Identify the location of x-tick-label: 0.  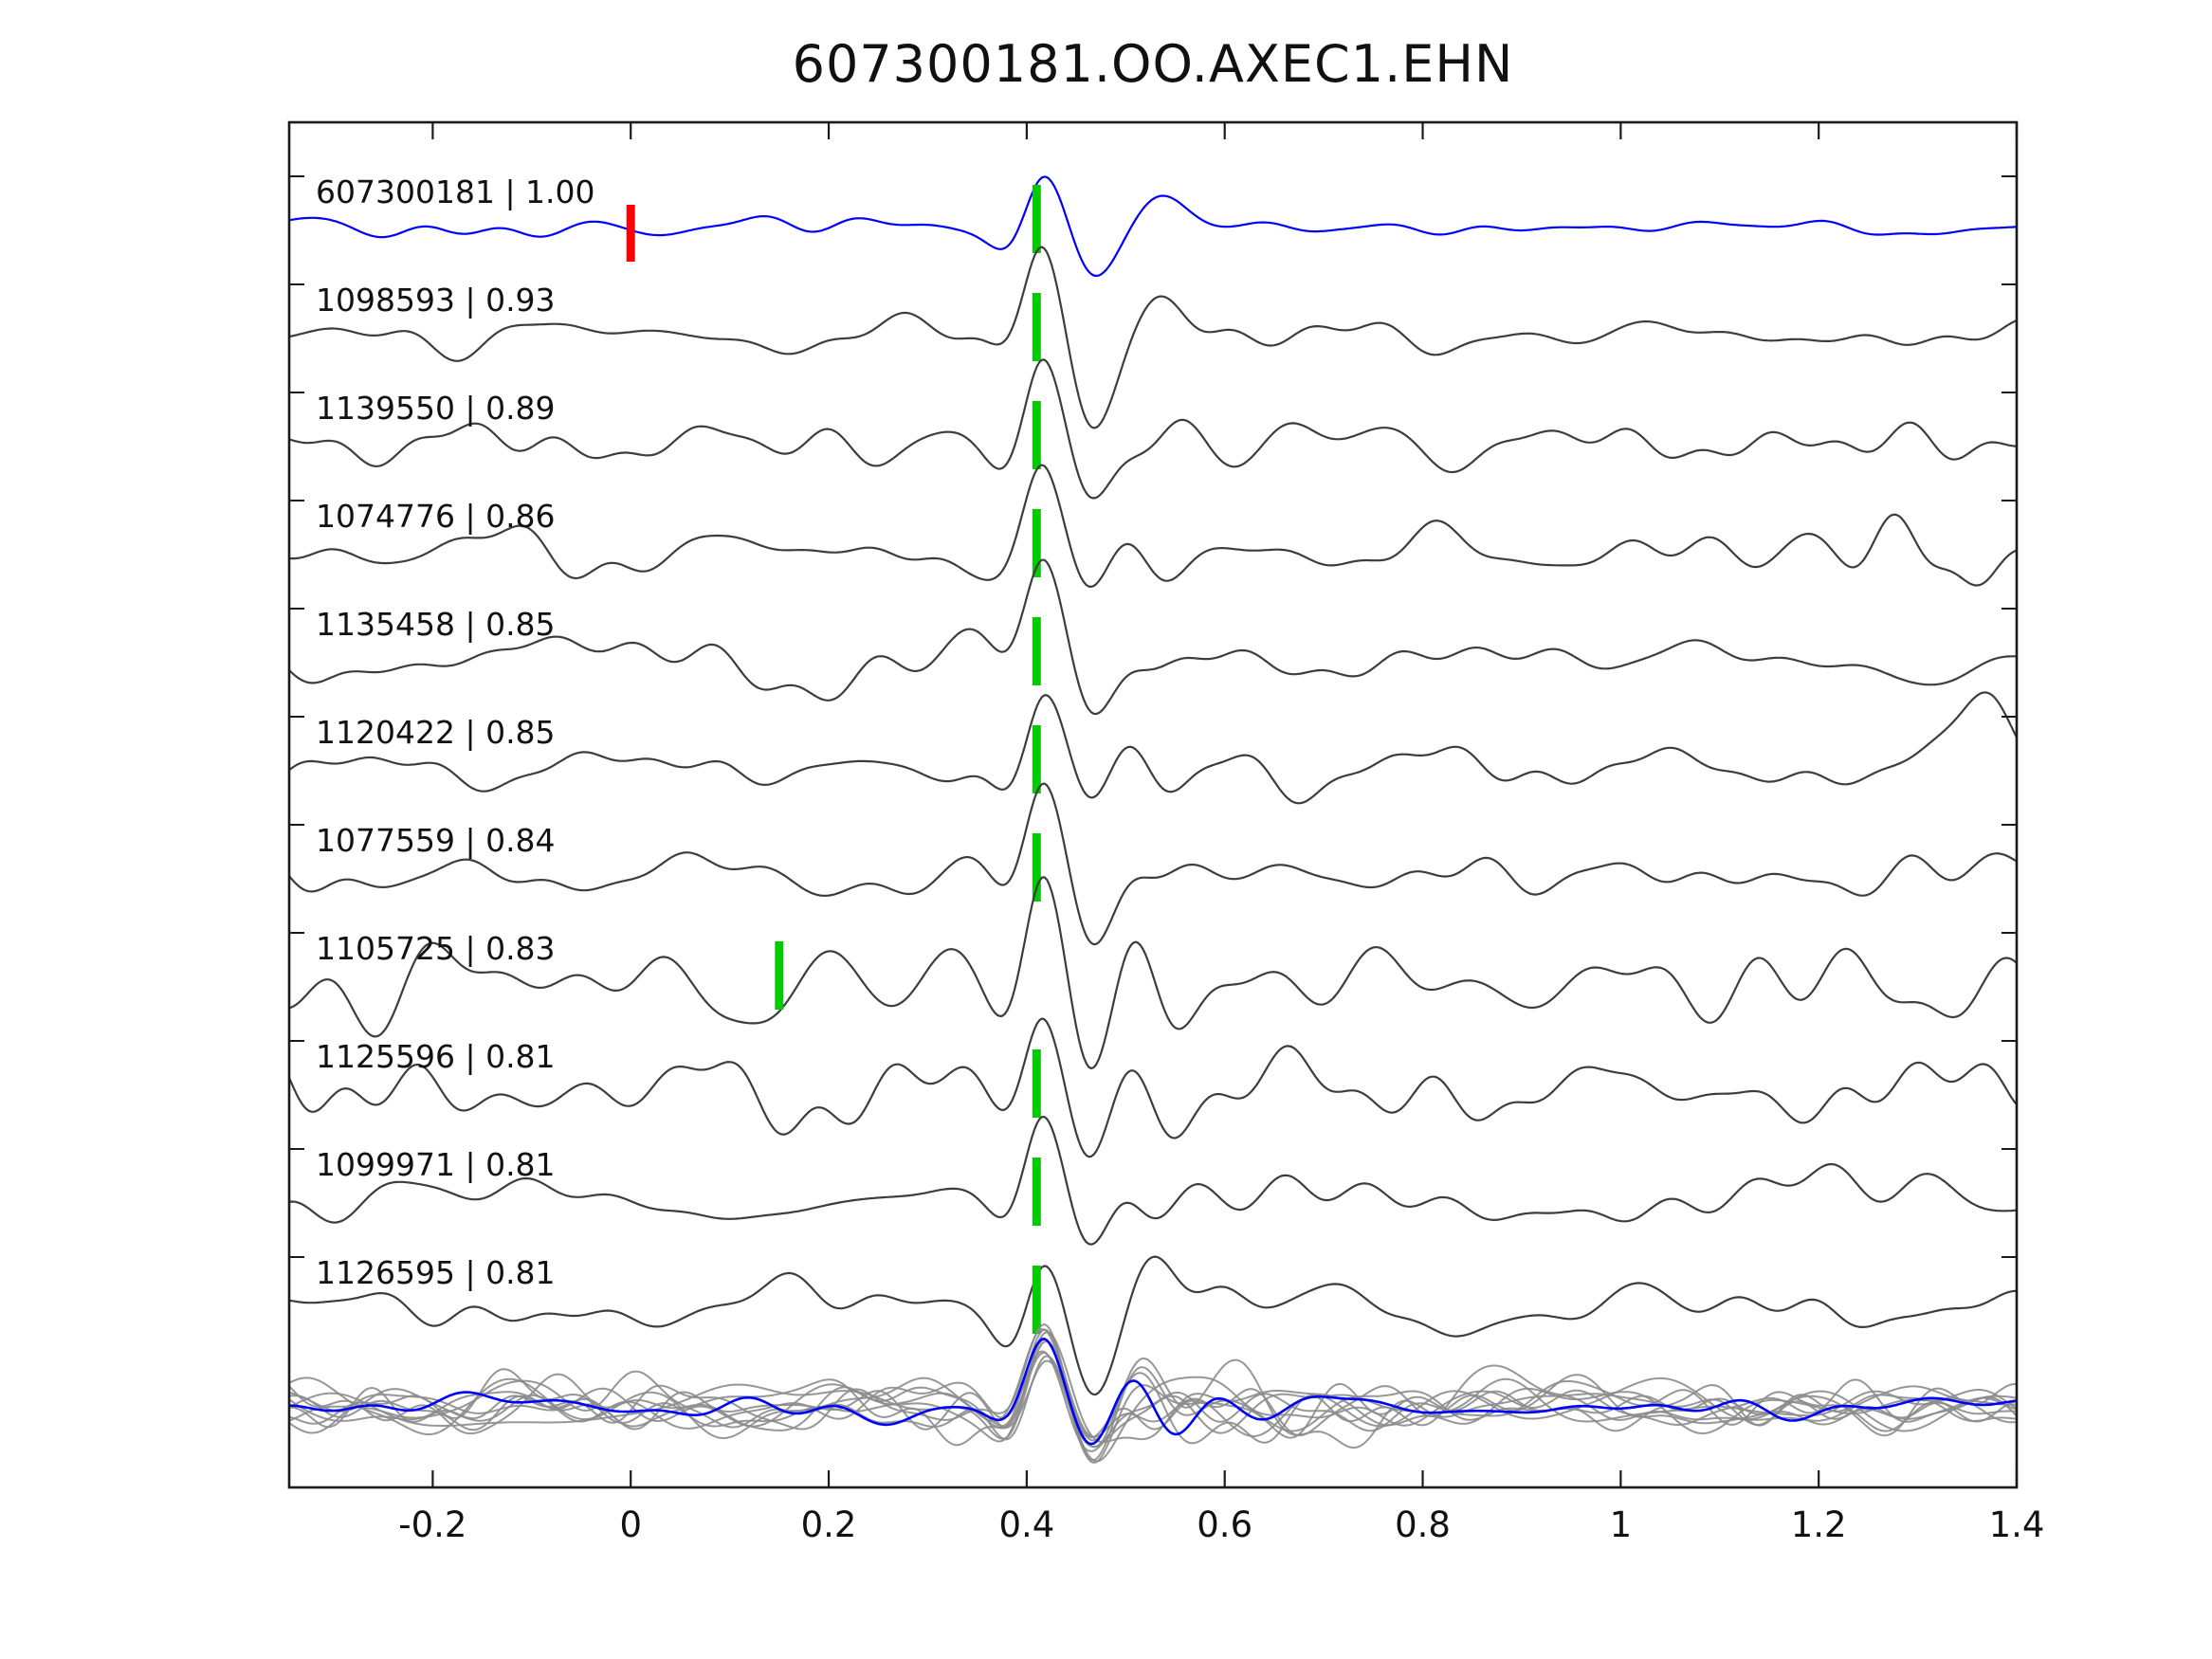
(630, 1524).